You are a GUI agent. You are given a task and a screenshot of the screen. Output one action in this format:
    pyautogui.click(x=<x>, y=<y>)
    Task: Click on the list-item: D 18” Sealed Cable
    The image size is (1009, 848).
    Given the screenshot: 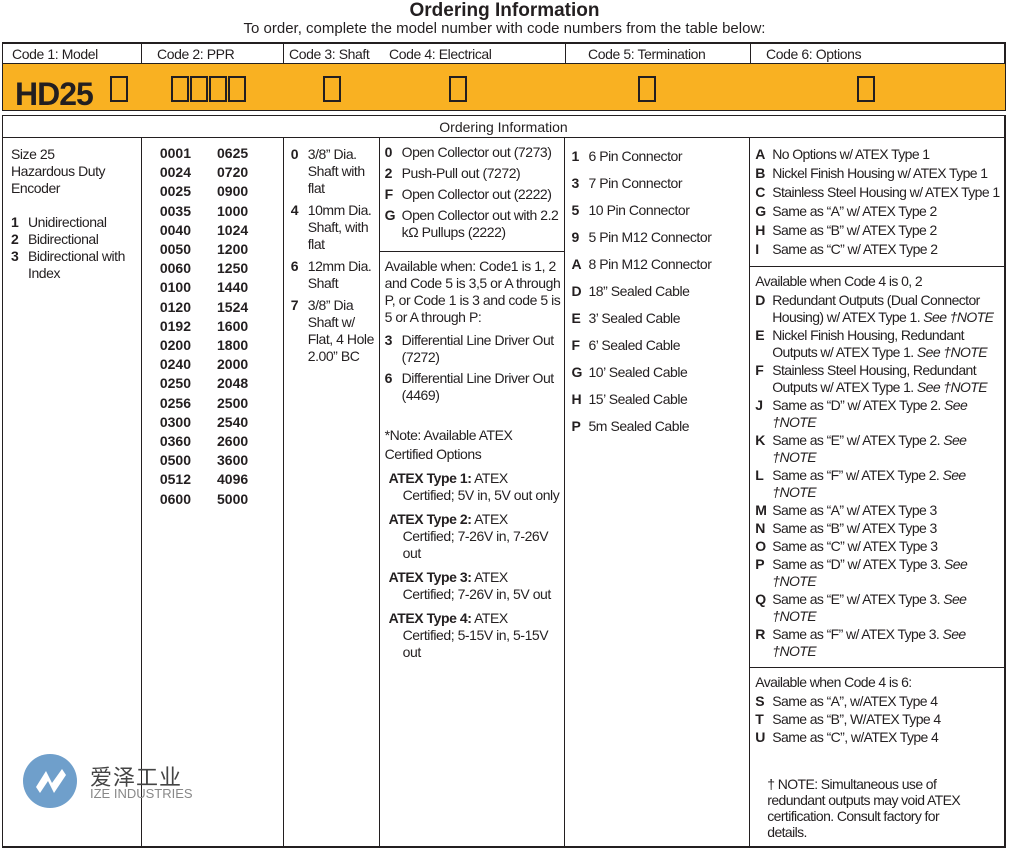 What is the action you would take?
    pyautogui.click(x=658, y=291)
    